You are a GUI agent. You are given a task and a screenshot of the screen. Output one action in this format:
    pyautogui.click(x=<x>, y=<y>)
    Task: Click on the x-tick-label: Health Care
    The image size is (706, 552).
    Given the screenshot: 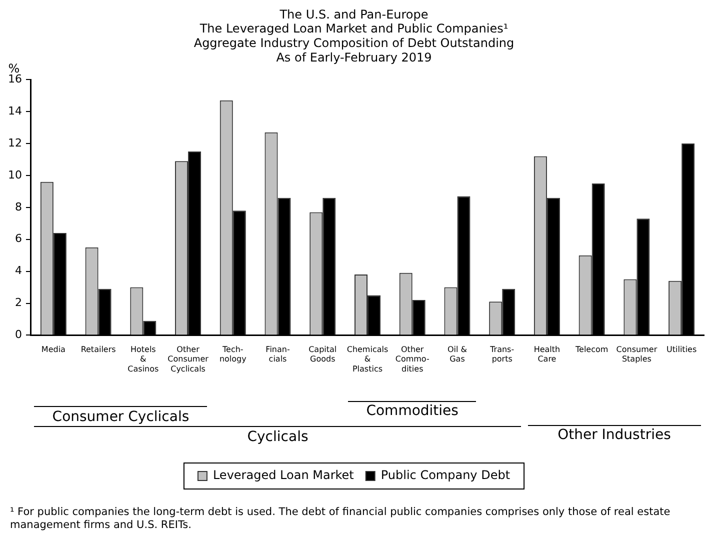 What is the action you would take?
    pyautogui.click(x=547, y=354)
    